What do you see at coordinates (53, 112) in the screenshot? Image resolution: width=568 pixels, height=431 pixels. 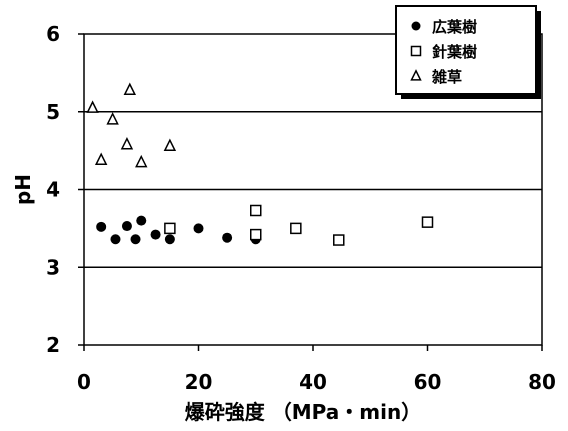 I see `y-tick-label: 5` at bounding box center [53, 112].